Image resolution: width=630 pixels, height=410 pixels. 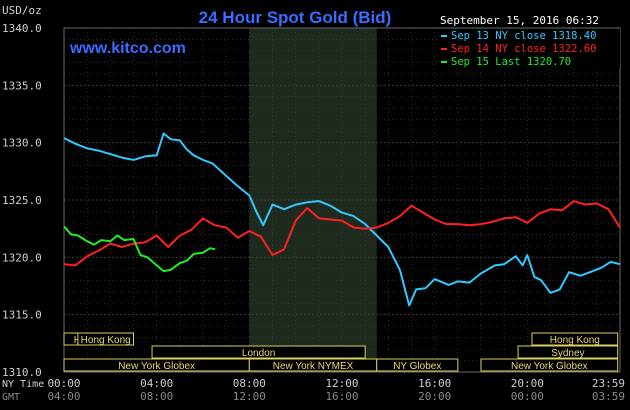 What do you see at coordinates (22, 85) in the screenshot?
I see `y-tick-label: 1335.0` at bounding box center [22, 85].